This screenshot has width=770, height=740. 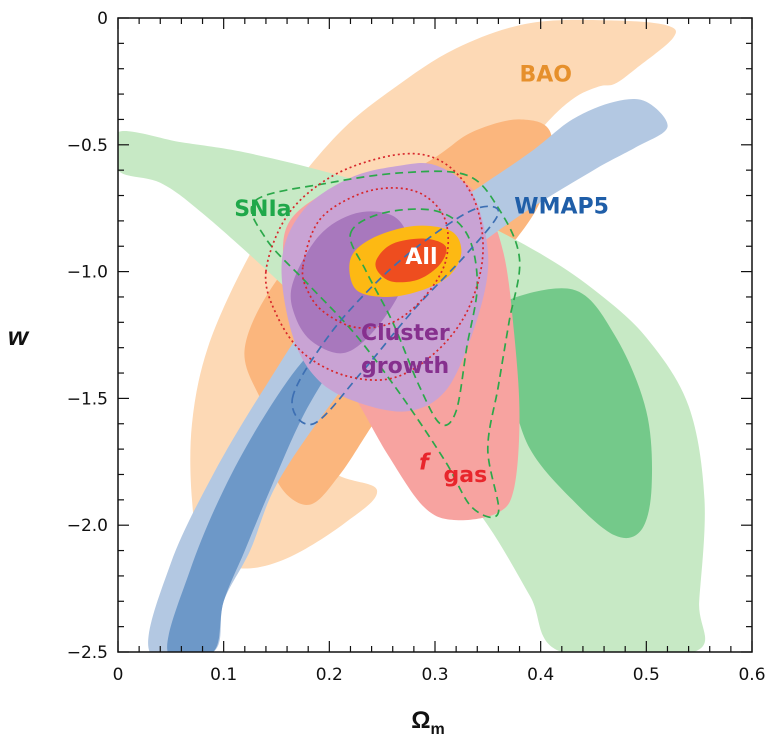 I want to click on x-axis-title: Ωm, so click(x=427, y=722).